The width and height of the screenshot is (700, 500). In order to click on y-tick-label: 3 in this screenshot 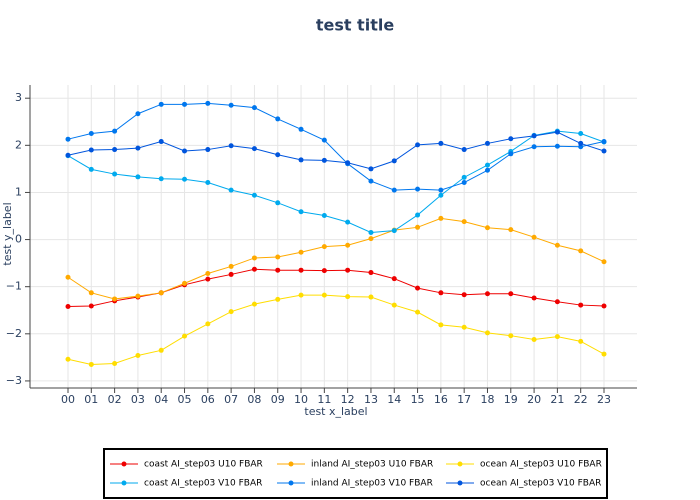, I will do `click(18, 97)`.